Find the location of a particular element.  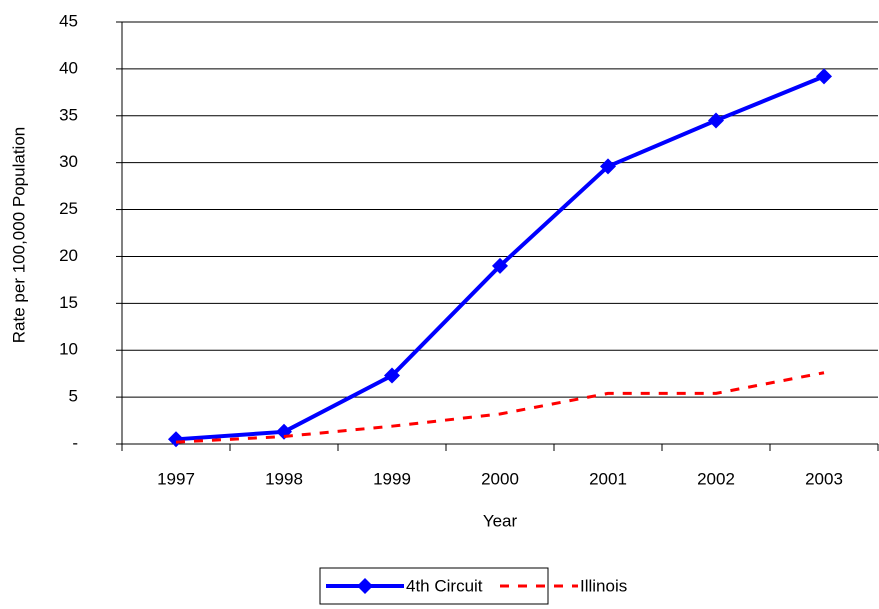

y-tick-label: 45 is located at coordinates (68, 20).